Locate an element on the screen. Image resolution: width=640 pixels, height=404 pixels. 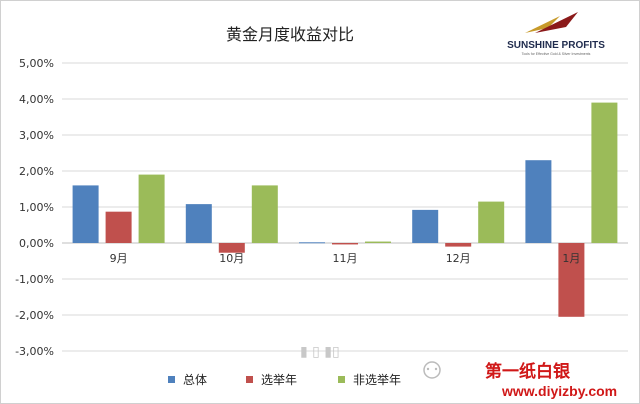
y-tick-label: 4,00% is located at coordinates (36, 99).